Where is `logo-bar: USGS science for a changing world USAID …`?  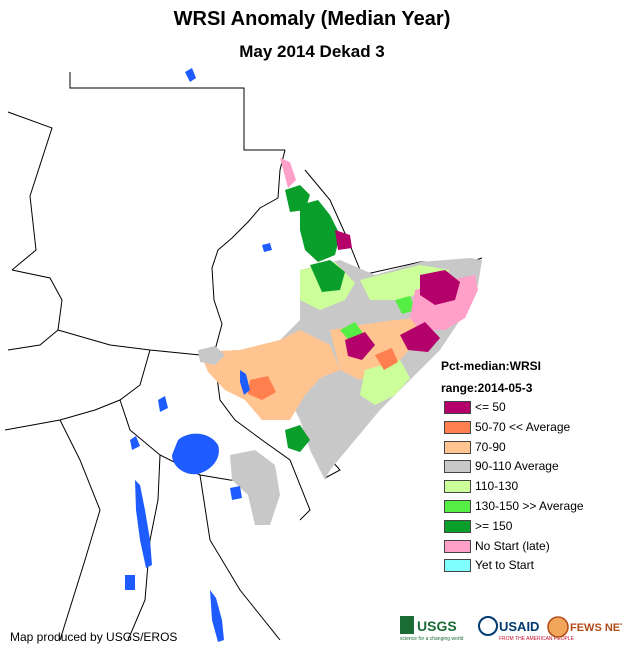
logo-bar: USGS science for a changing world USAID … is located at coordinates (512, 627).